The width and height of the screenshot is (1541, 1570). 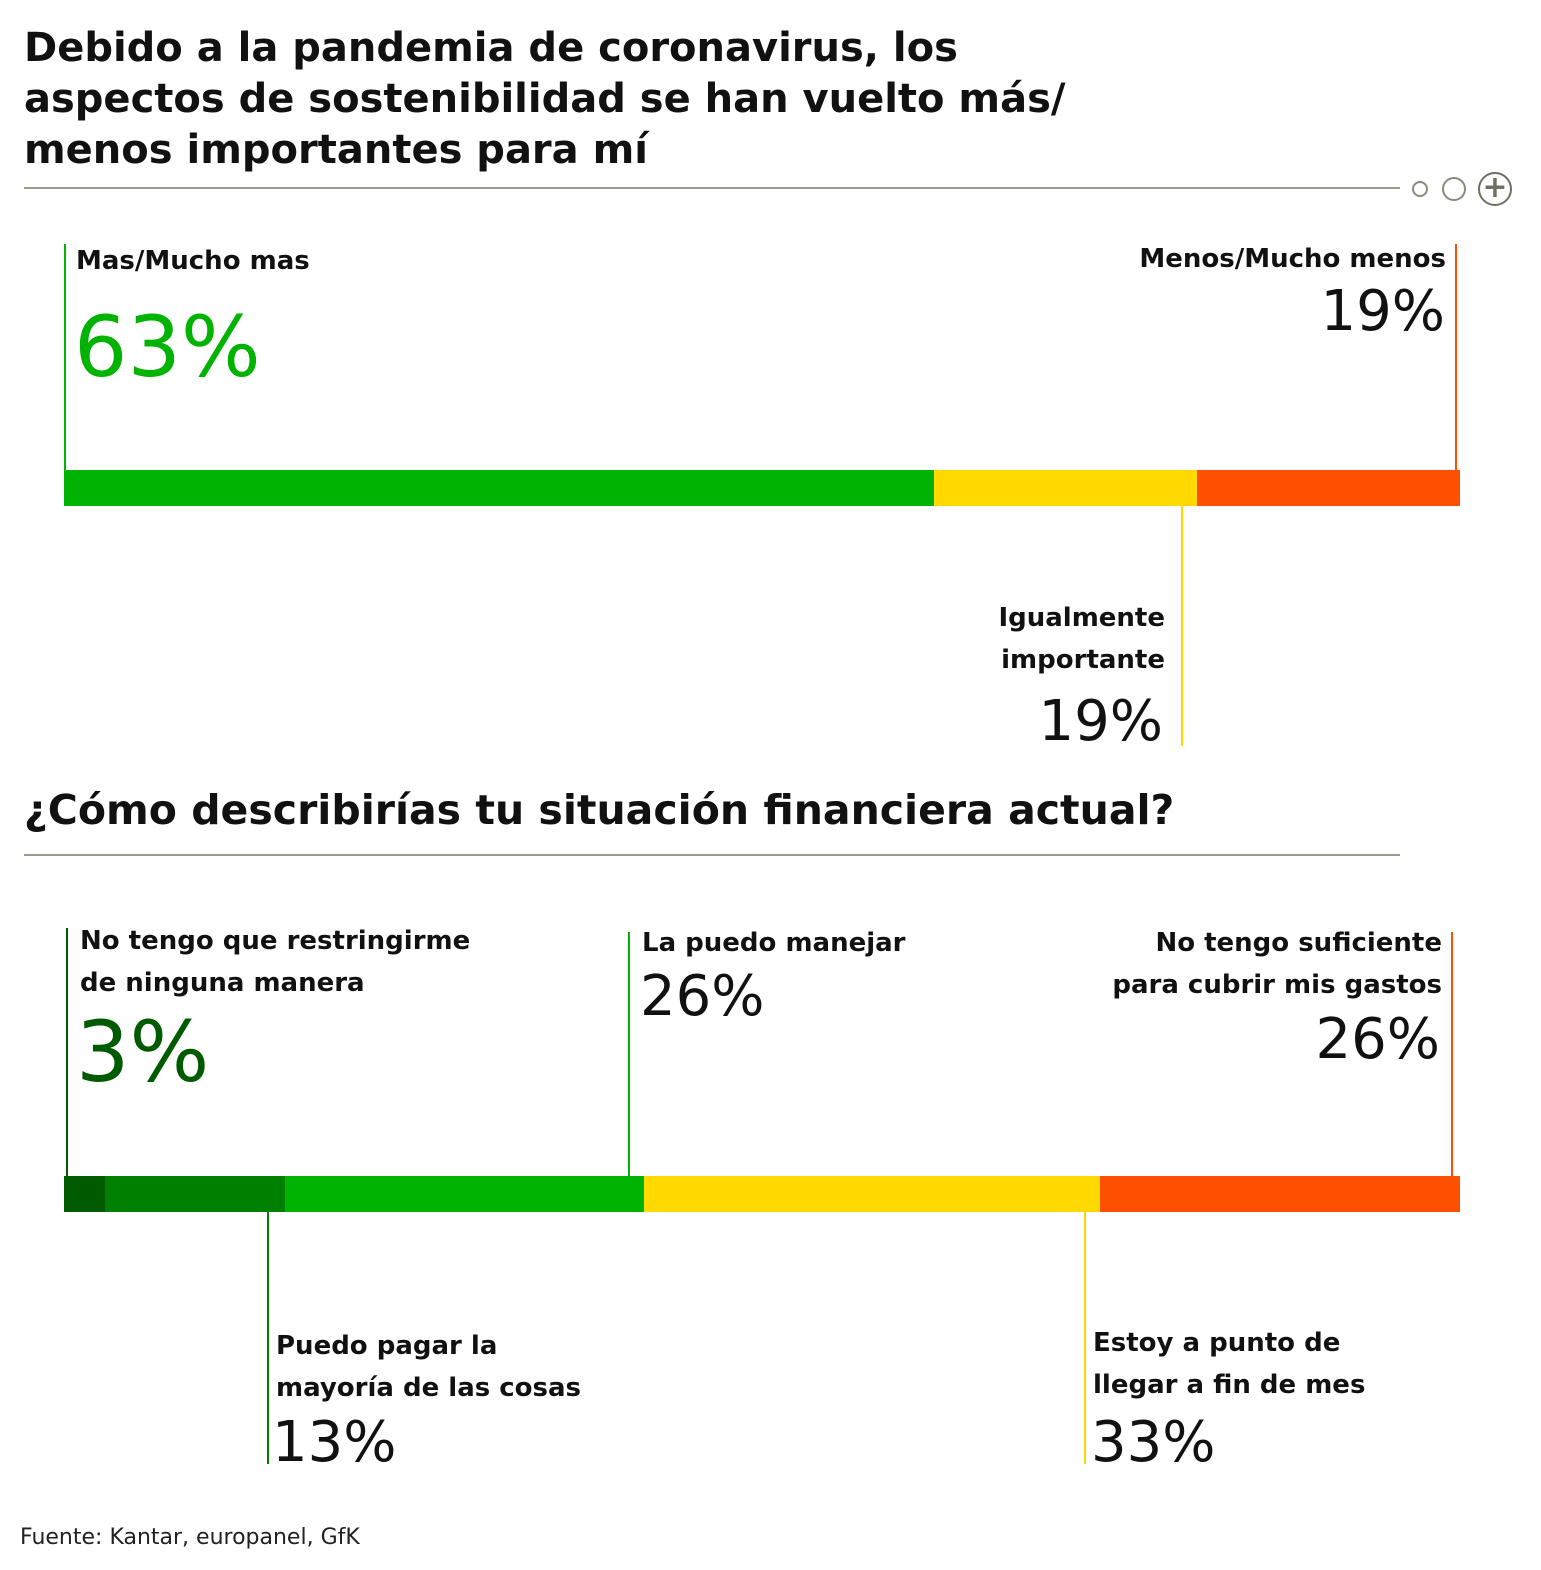 What do you see at coordinates (491, 48) in the screenshot?
I see `chart1-title-line: Debido a la pandemia de coronavirus, los` at bounding box center [491, 48].